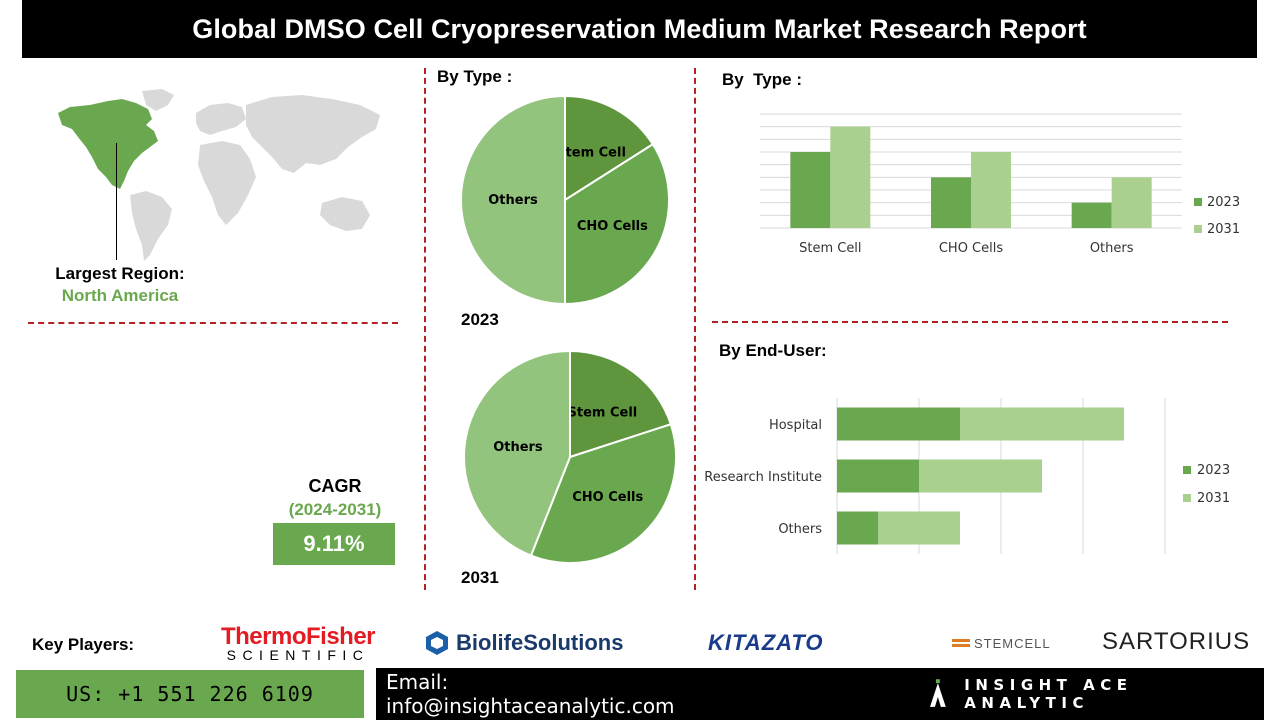  I want to click on map-europe, so click(221, 119).